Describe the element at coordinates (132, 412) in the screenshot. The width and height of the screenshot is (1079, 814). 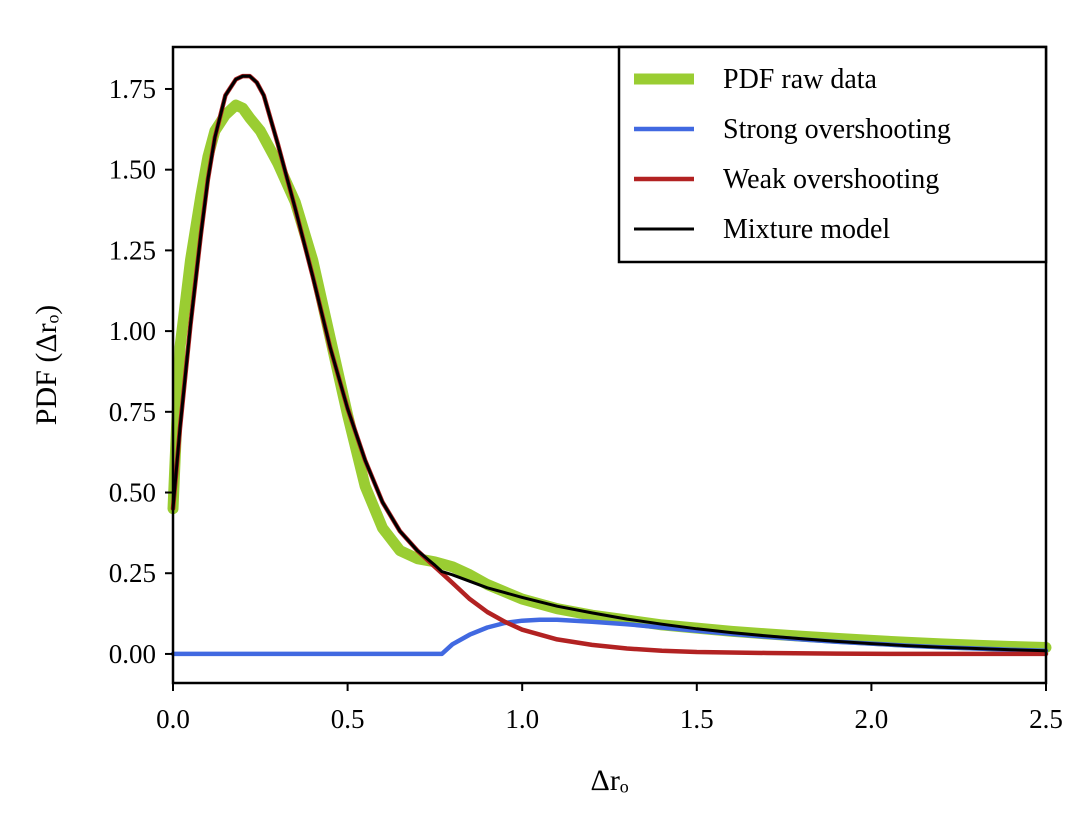
I see `y-tick-label: 0.75` at that location.